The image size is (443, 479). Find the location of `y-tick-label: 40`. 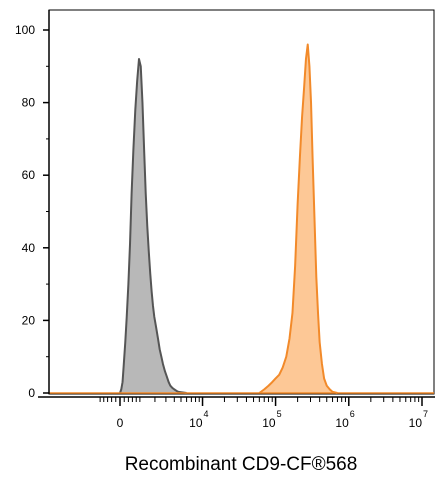

y-tick-label: 40 is located at coordinates (29, 248).